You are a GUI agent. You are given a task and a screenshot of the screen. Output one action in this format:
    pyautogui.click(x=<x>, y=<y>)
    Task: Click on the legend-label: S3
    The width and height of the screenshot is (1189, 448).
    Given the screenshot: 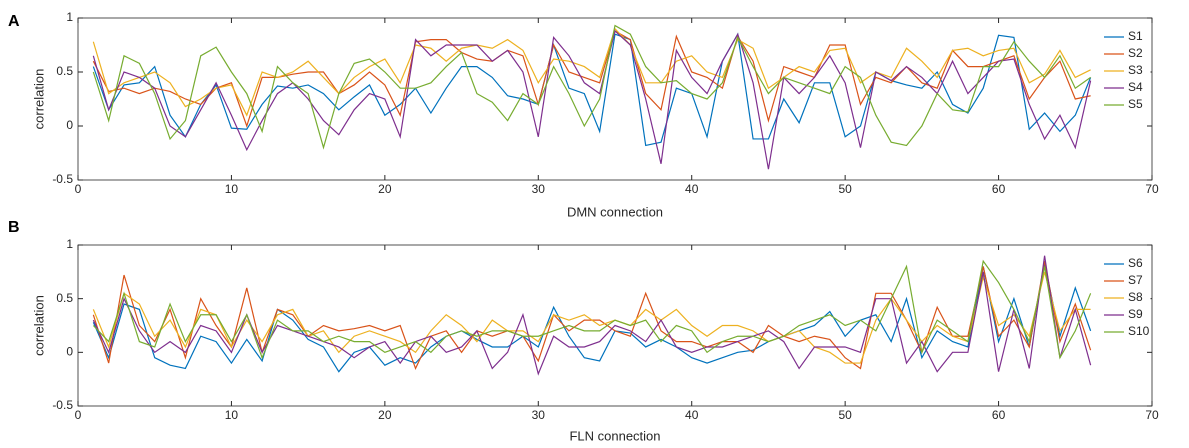 What is the action you would take?
    pyautogui.click(x=1135, y=70)
    